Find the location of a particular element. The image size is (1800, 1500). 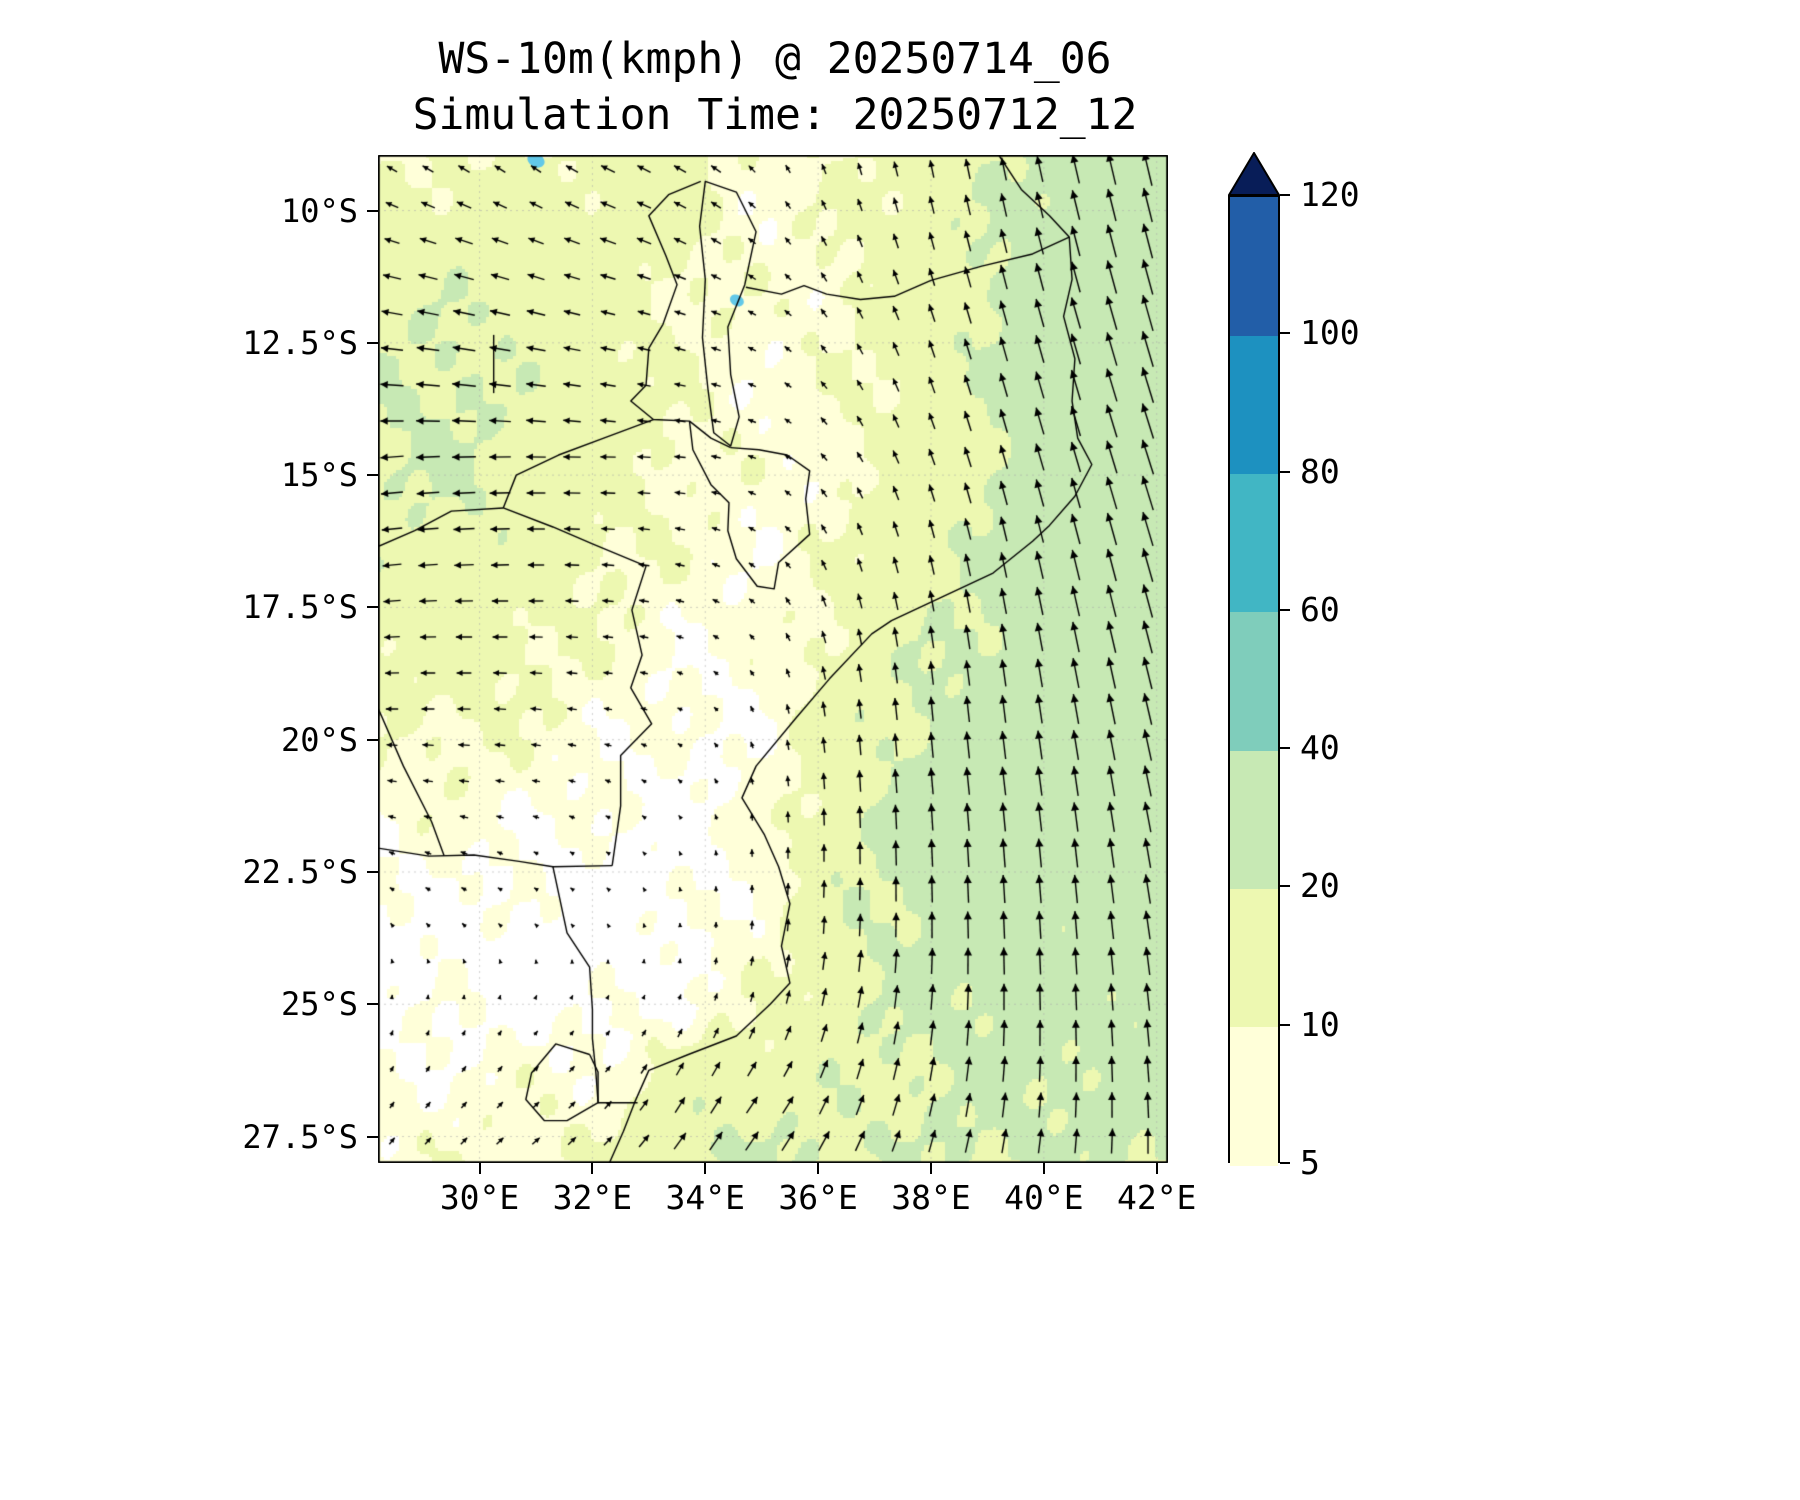

colorbar-tick-label: 20 is located at coordinates (1320, 886).